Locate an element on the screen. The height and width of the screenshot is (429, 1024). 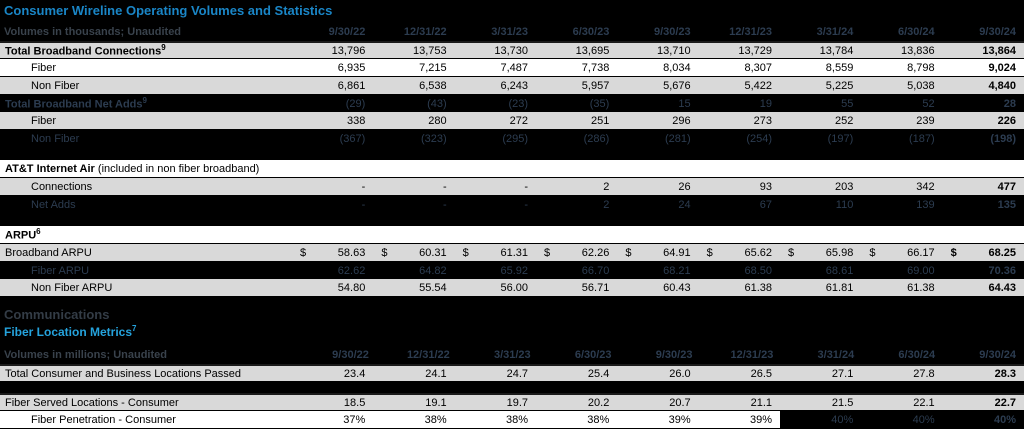
value-cell: (187) is located at coordinates (921, 138).